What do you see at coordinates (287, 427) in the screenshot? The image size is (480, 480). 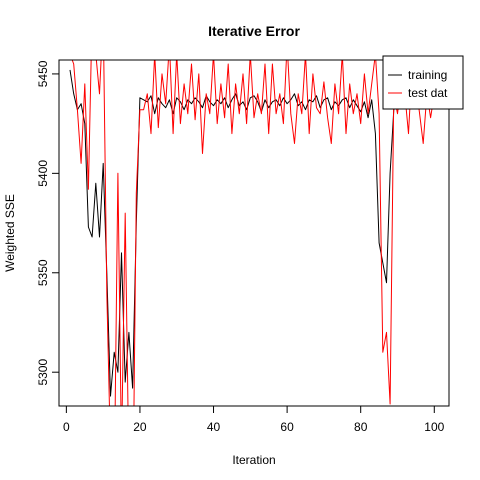 I see `x-tick-label: 60` at bounding box center [287, 427].